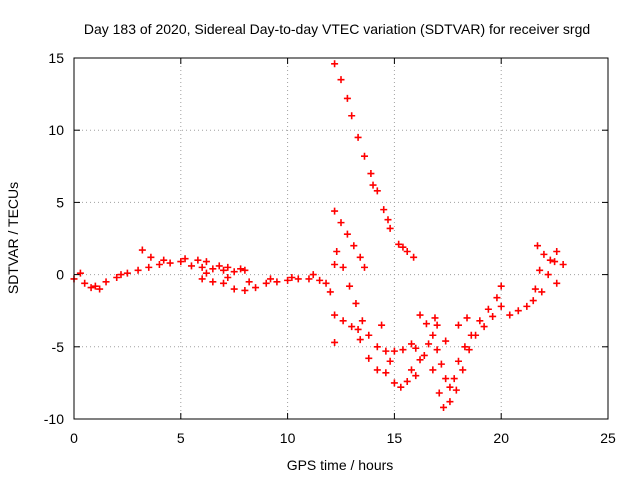 Image resolution: width=640 pixels, height=480 pixels. Describe the element at coordinates (74, 438) in the screenshot. I see `x-tick-label: 0` at that location.